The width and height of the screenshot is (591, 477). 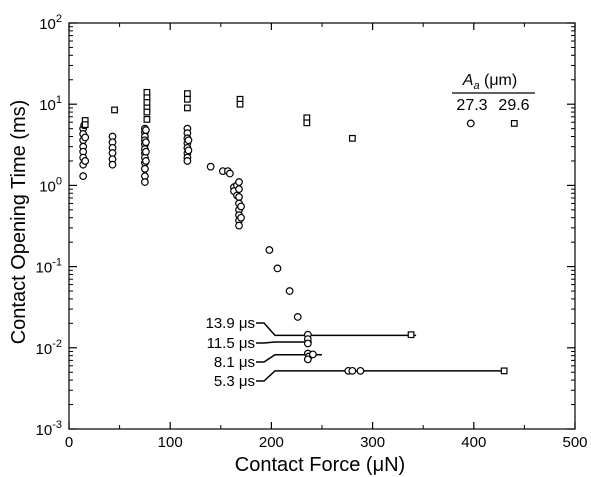 I want to click on legend: Aa (μm) 27.3 29.6, so click(x=493, y=93).